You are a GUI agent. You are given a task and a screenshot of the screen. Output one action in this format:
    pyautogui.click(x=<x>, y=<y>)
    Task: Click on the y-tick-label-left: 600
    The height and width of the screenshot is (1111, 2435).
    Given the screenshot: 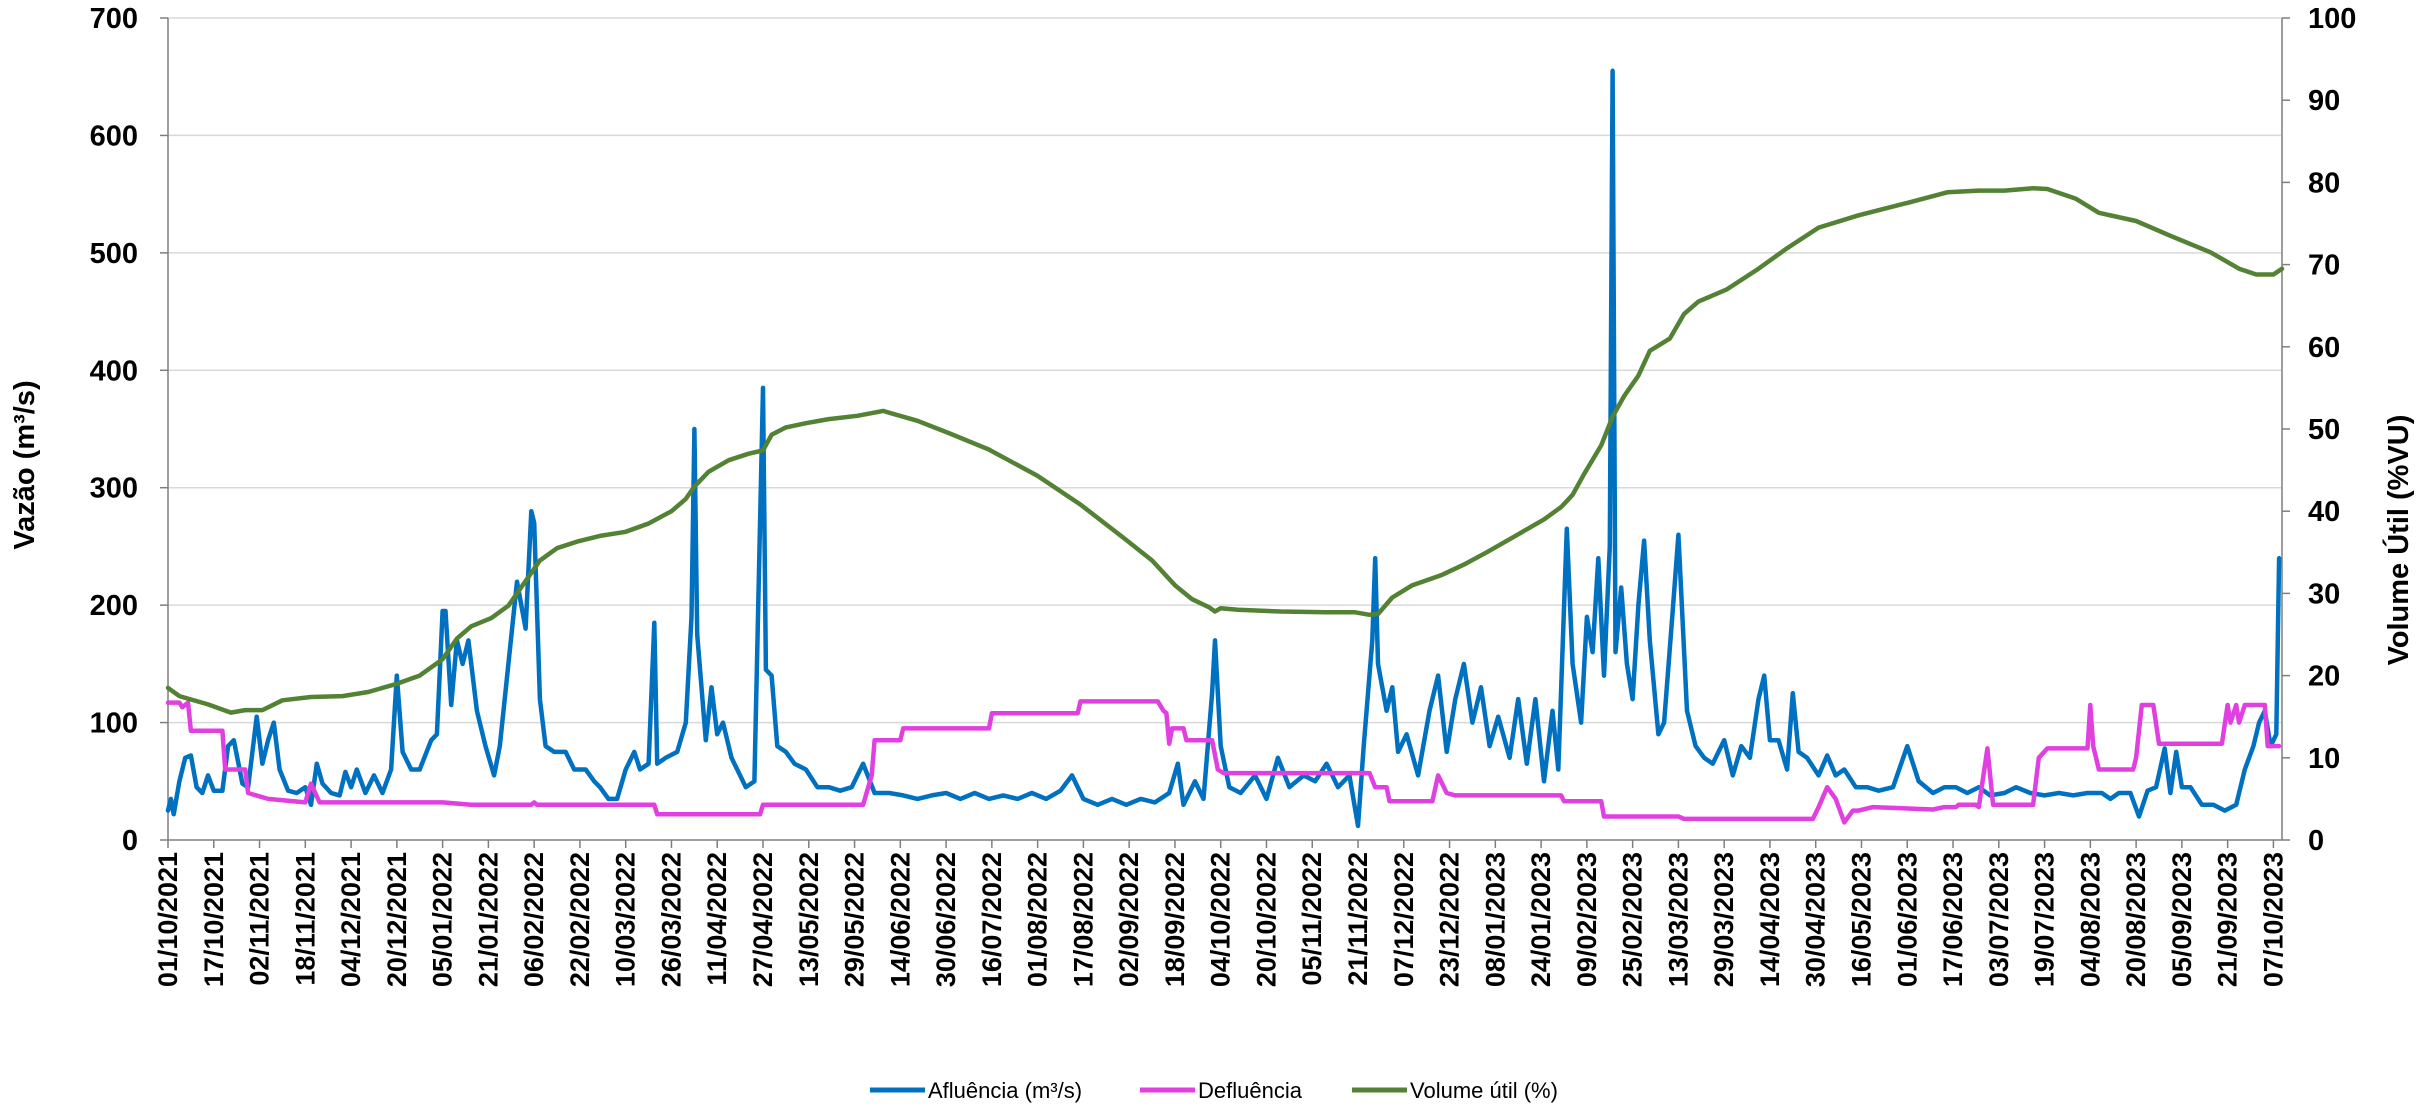 What is the action you would take?
    pyautogui.click(x=114, y=136)
    